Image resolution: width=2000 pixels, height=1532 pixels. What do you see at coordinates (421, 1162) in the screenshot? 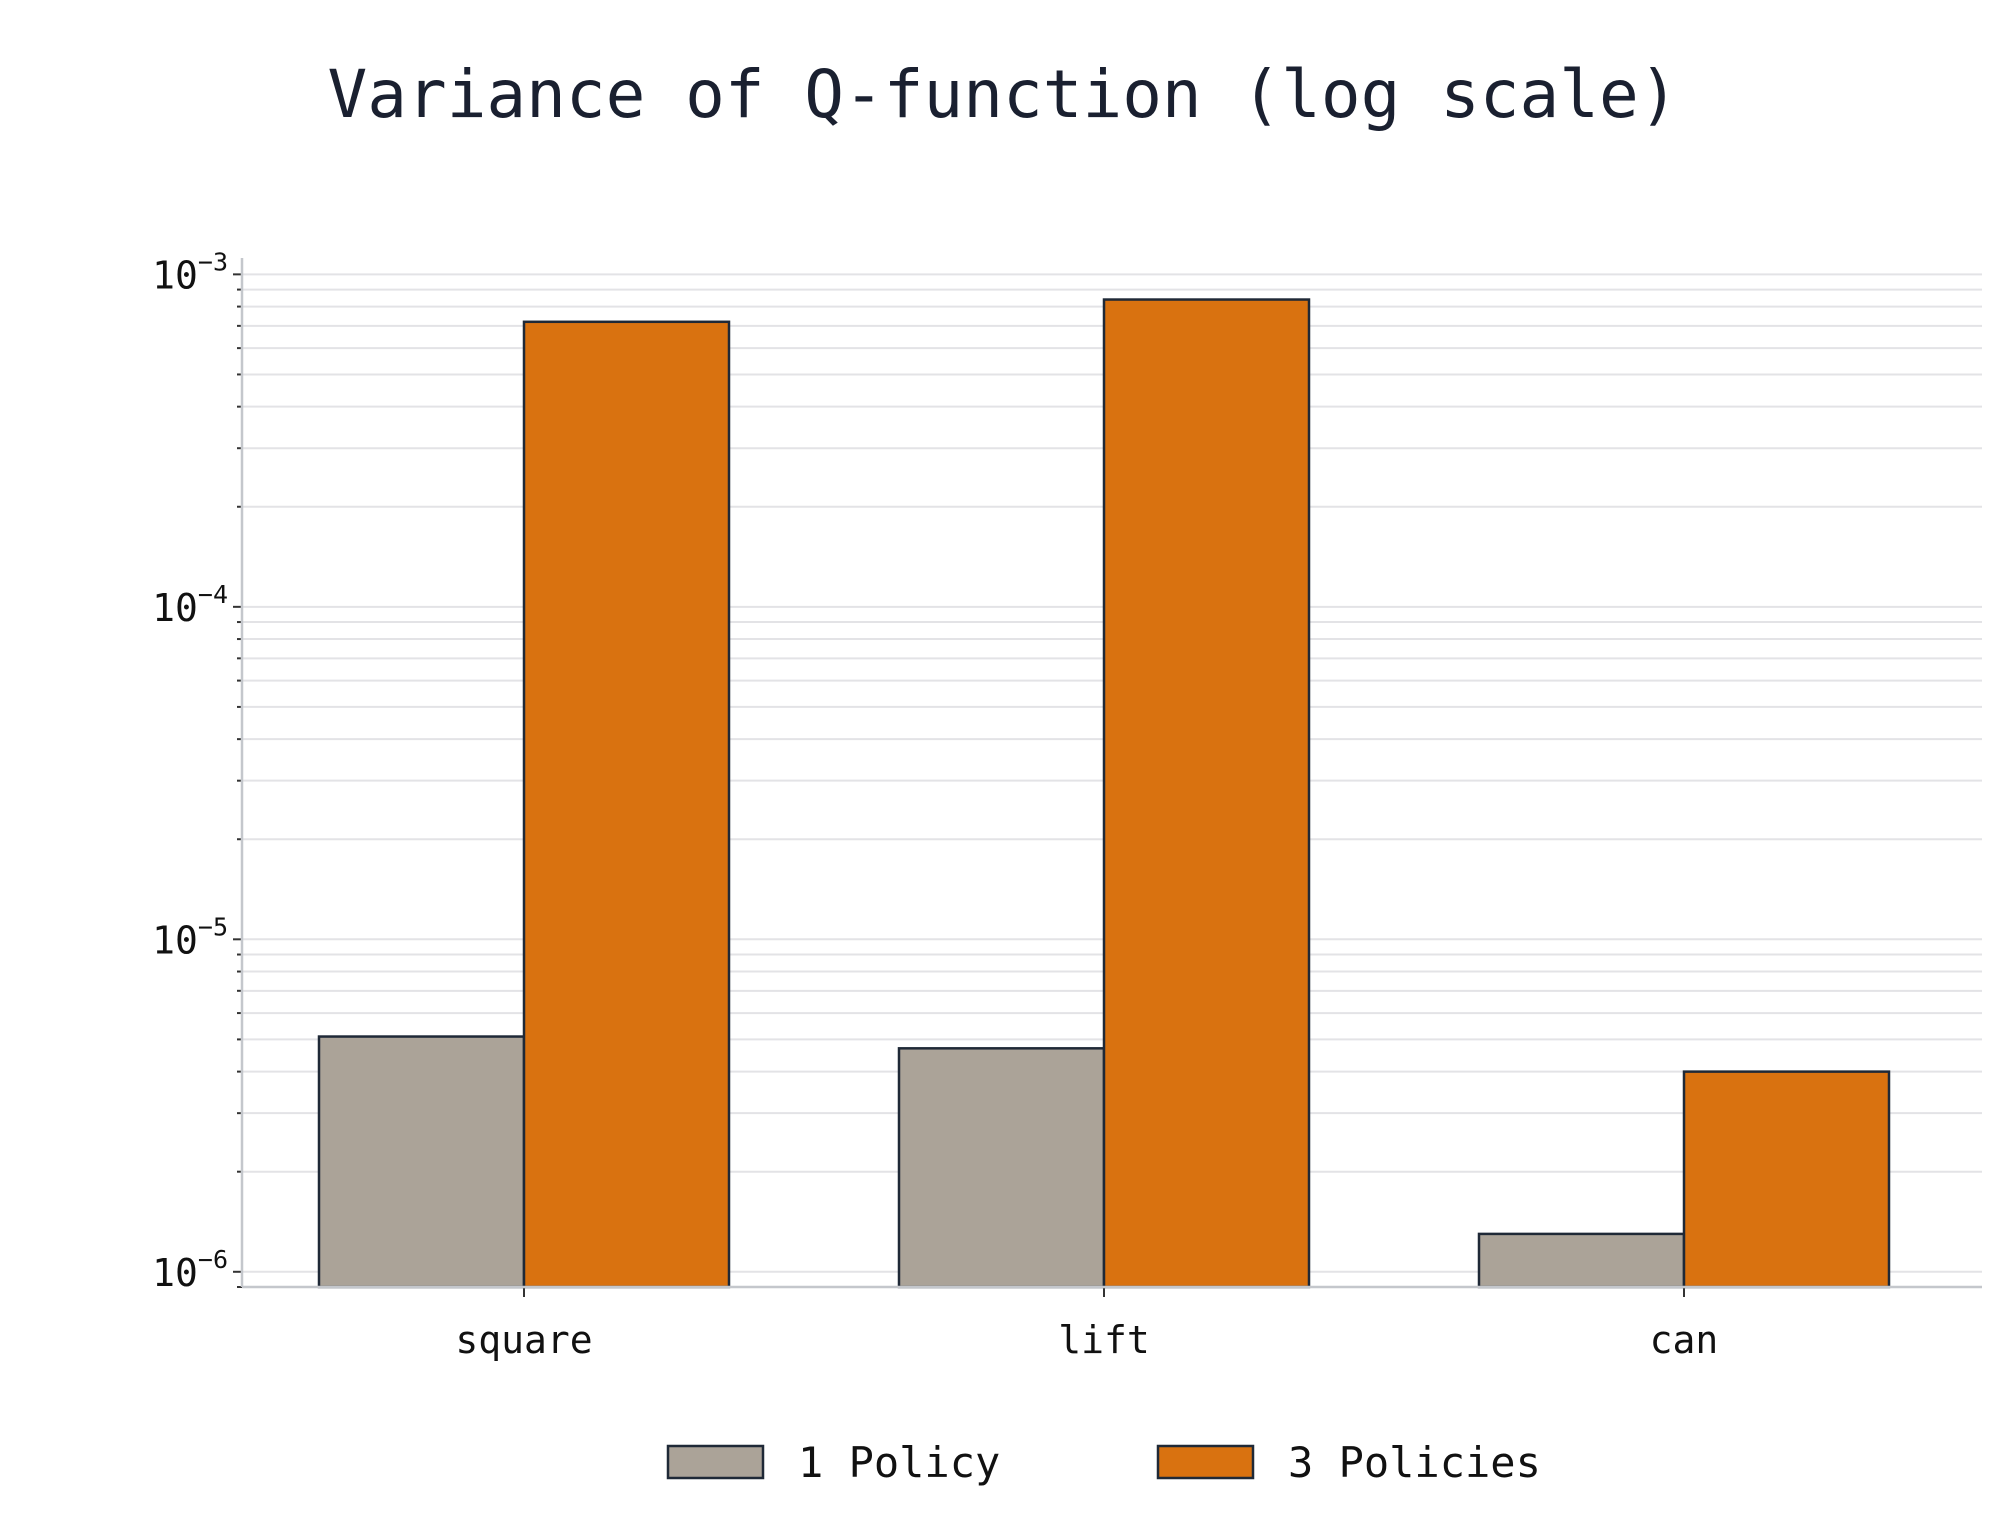
I see `bar-1-policy-square` at bounding box center [421, 1162].